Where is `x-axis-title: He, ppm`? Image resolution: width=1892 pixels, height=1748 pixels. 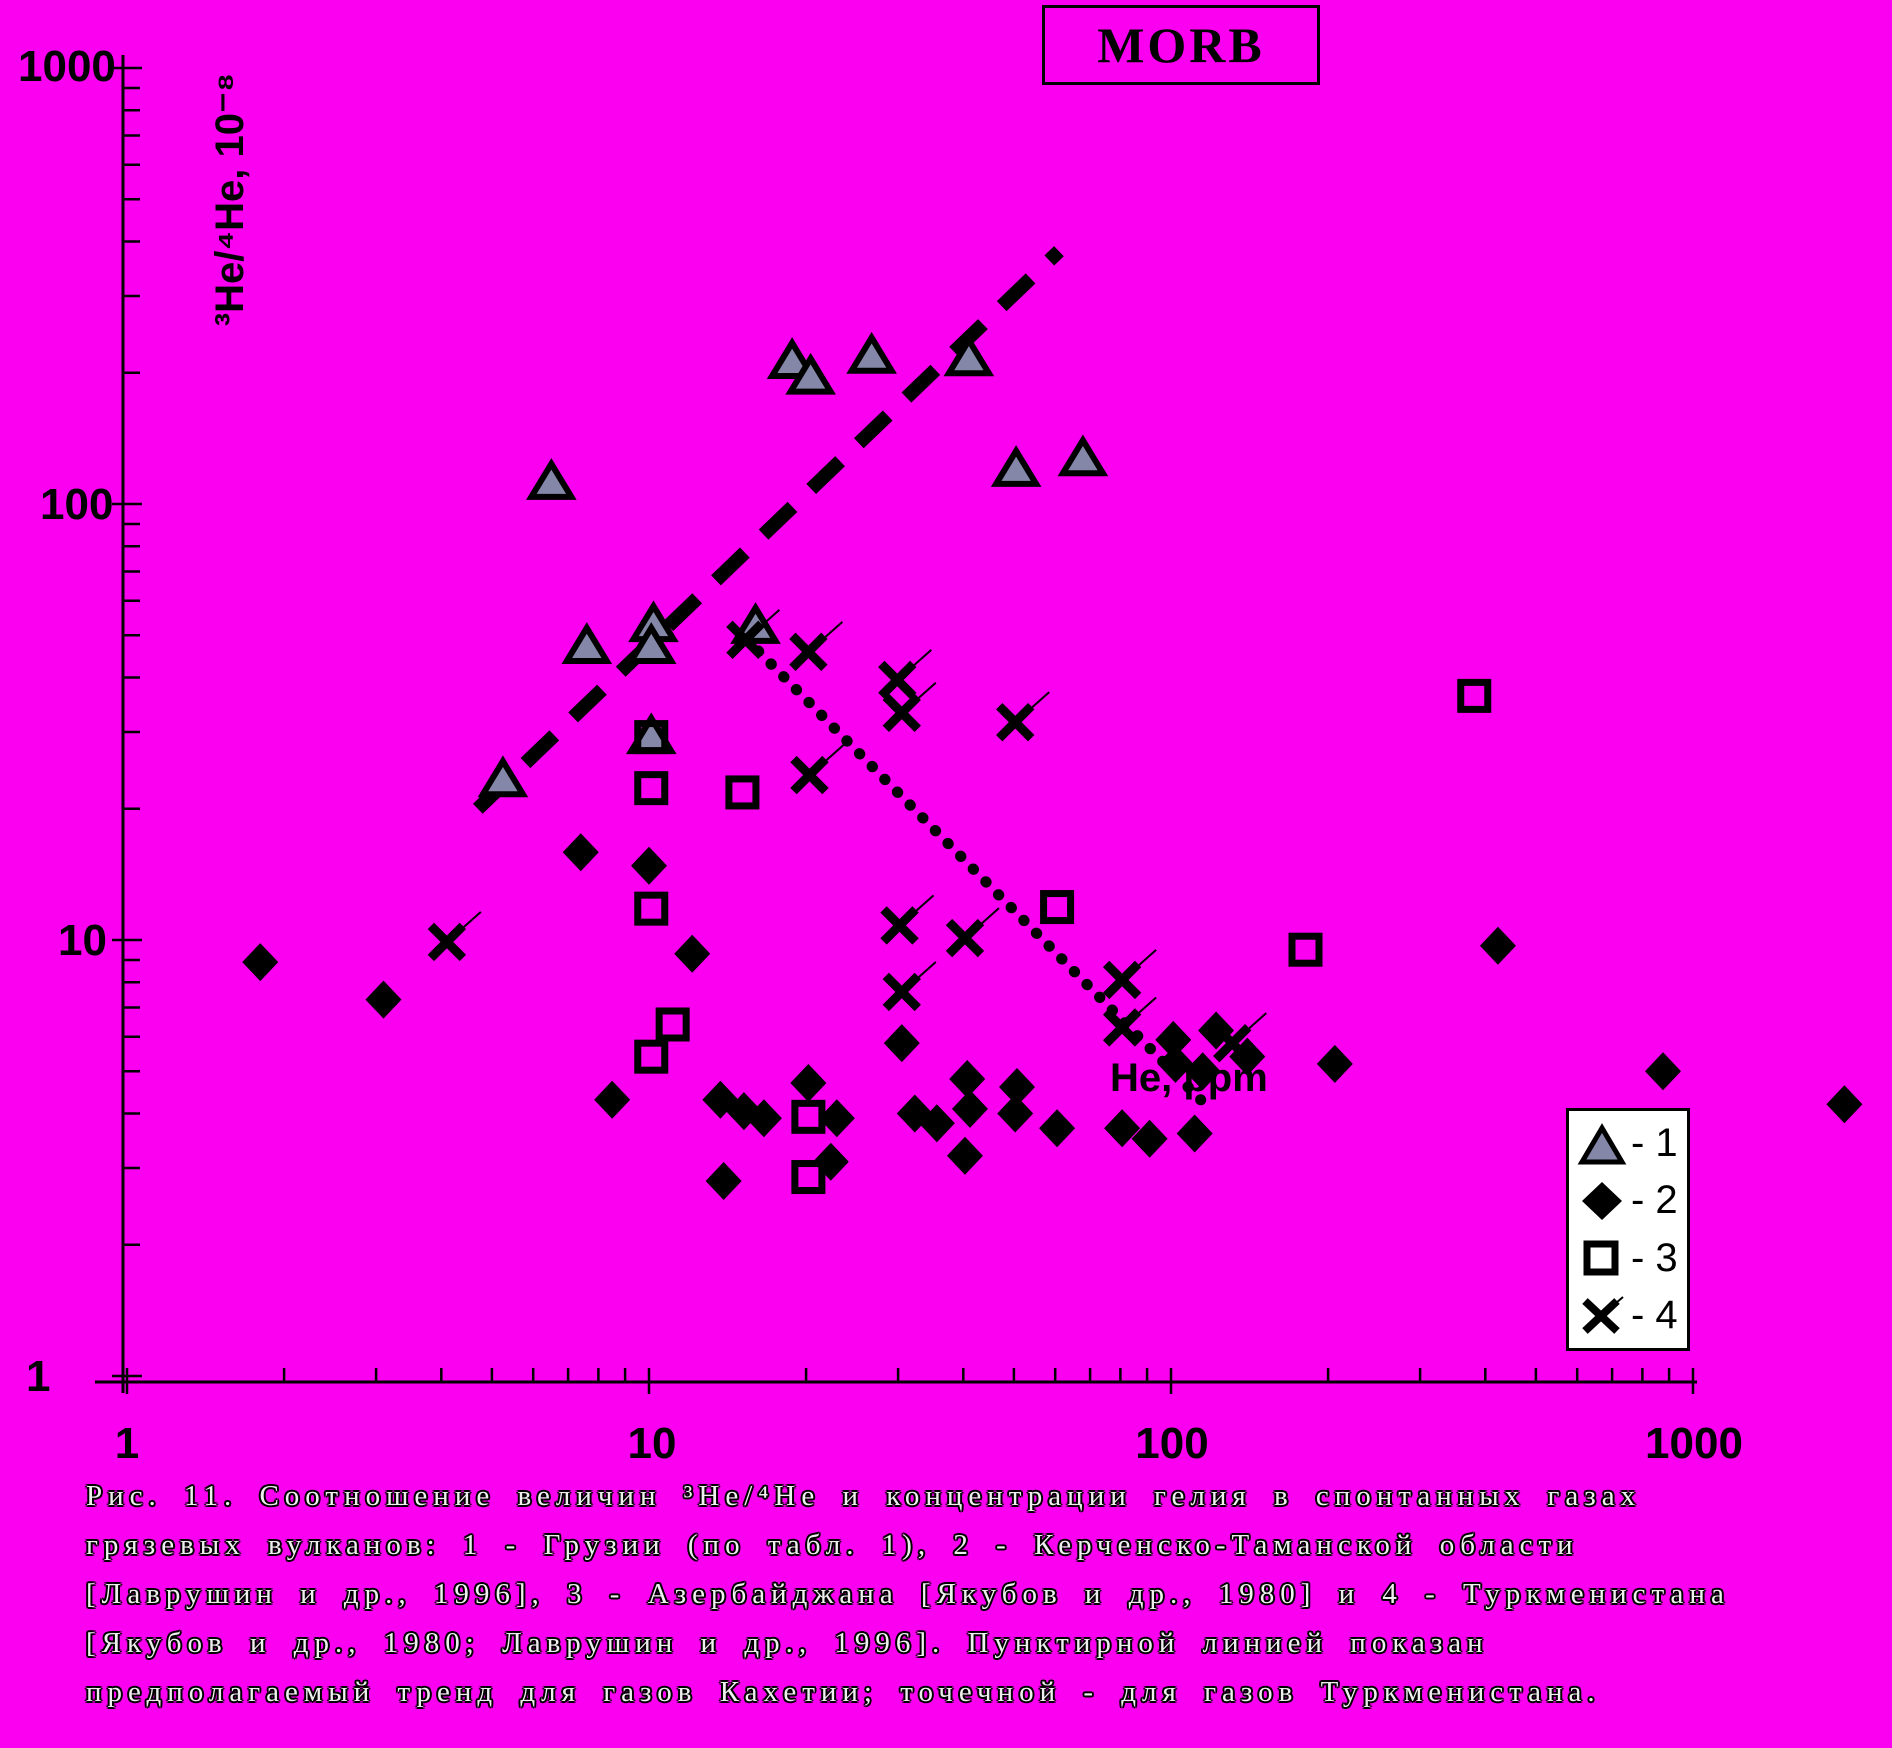 x-axis-title: He, ppm is located at coordinates (1189, 1078).